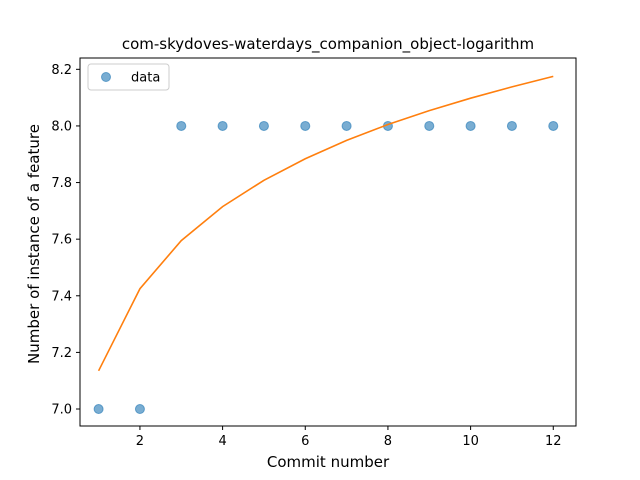  I want to click on y-tick-label: 7.8, so click(61, 183).